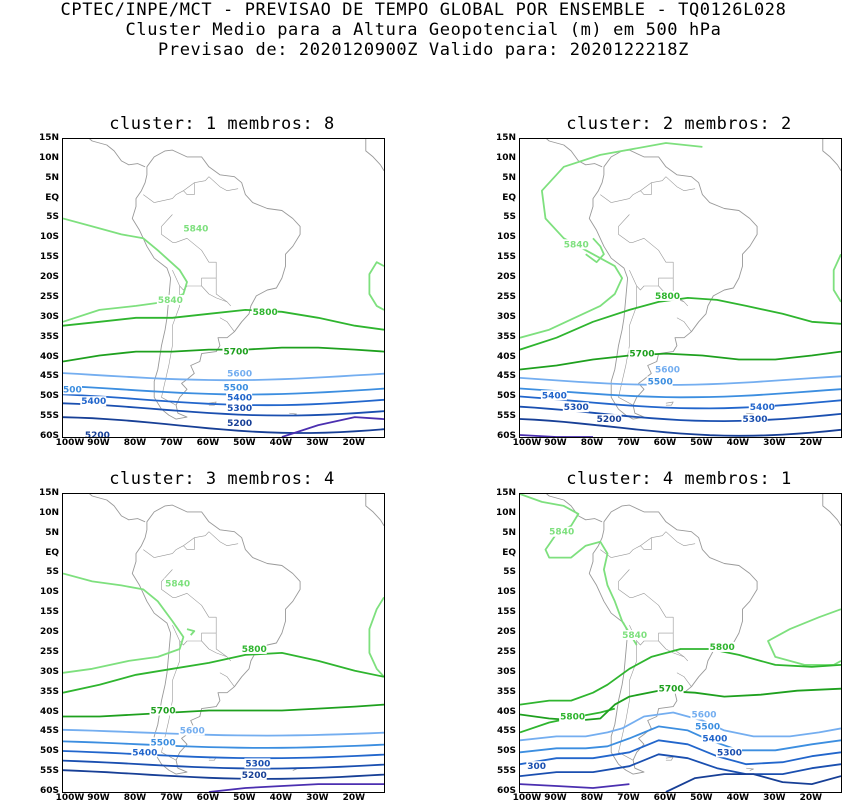 The width and height of the screenshot is (847, 803). Describe the element at coordinates (506, 436) in the screenshot. I see `lat-tick-label: 60S` at that location.